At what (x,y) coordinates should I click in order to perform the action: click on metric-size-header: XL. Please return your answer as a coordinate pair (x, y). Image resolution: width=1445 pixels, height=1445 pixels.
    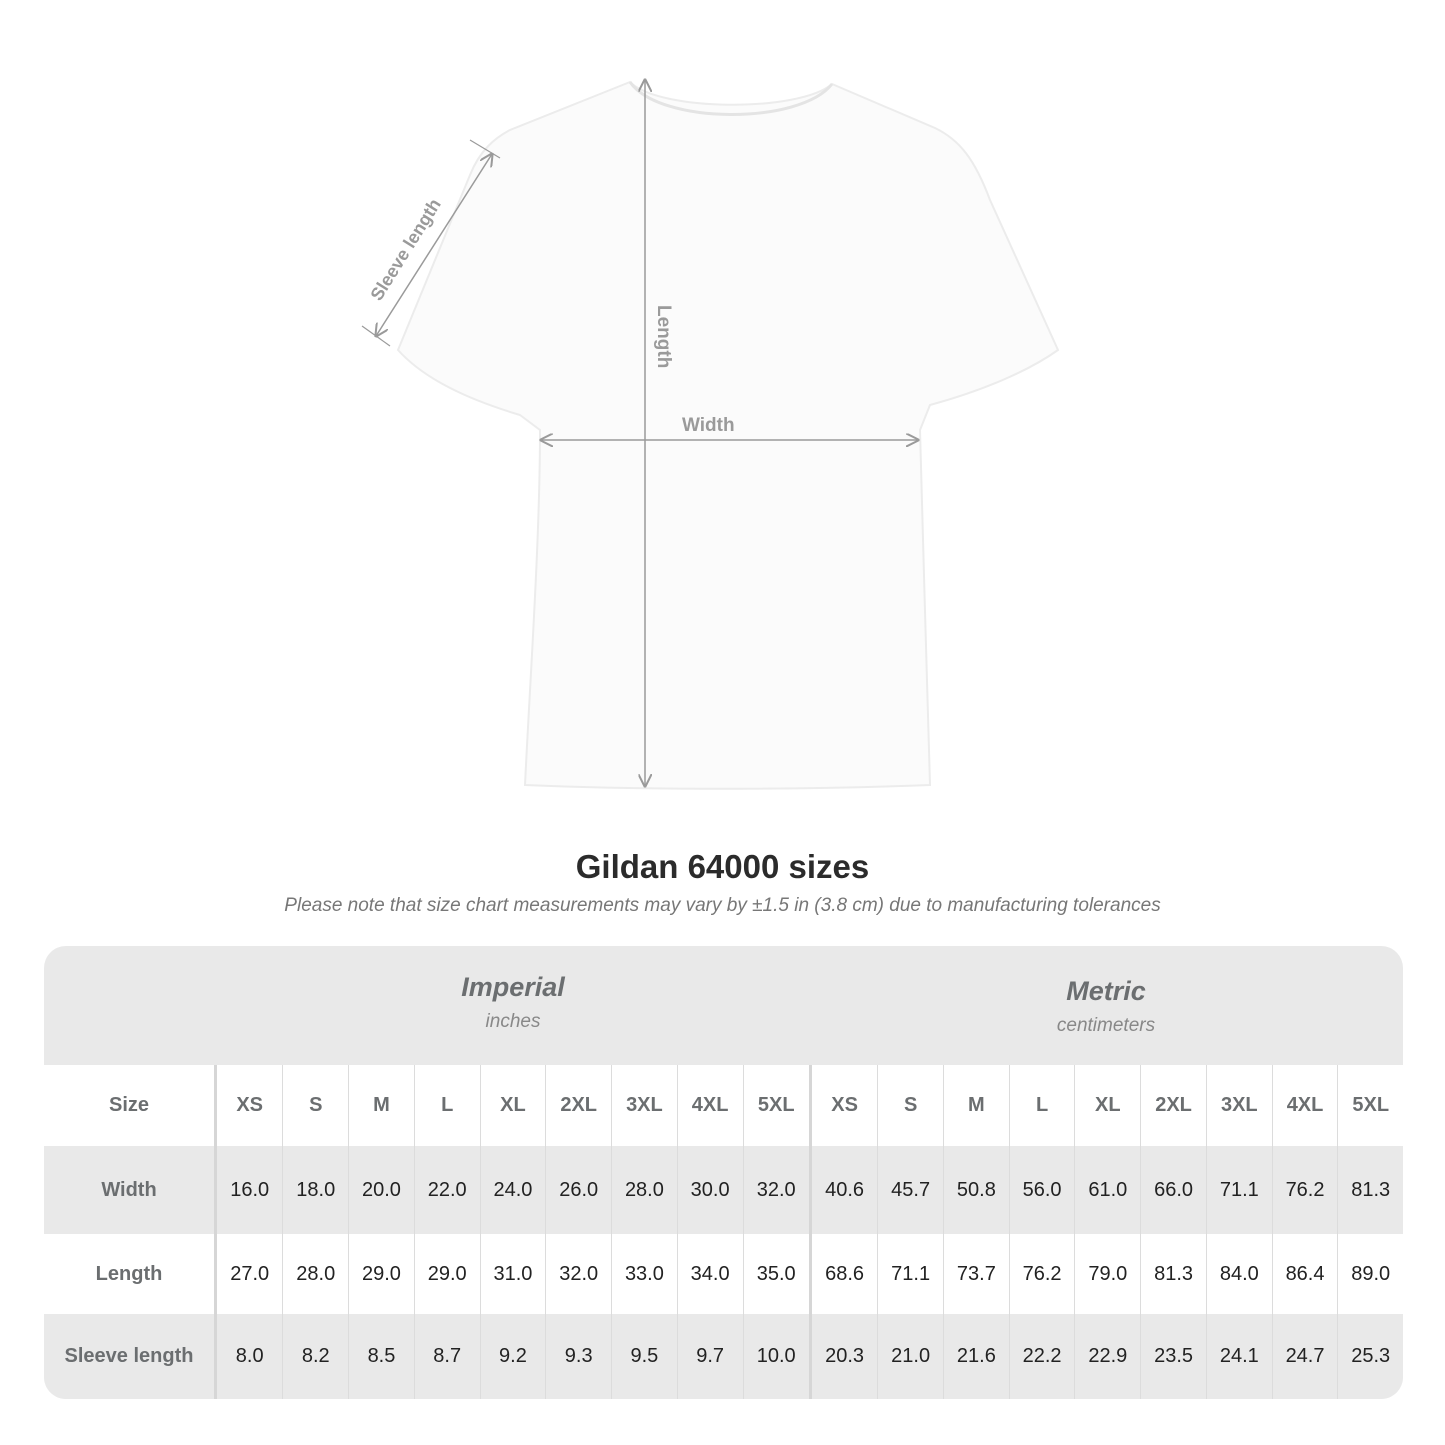
    Looking at the image, I should click on (1107, 1105).